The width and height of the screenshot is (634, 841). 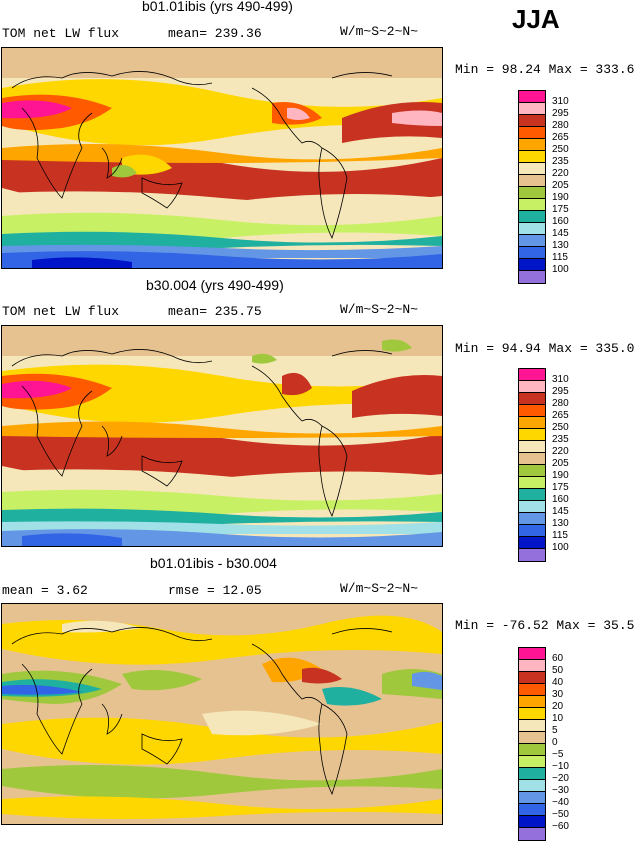 What do you see at coordinates (215, 311) in the screenshot?
I see `panel-2-mean: mean= 235.75` at bounding box center [215, 311].